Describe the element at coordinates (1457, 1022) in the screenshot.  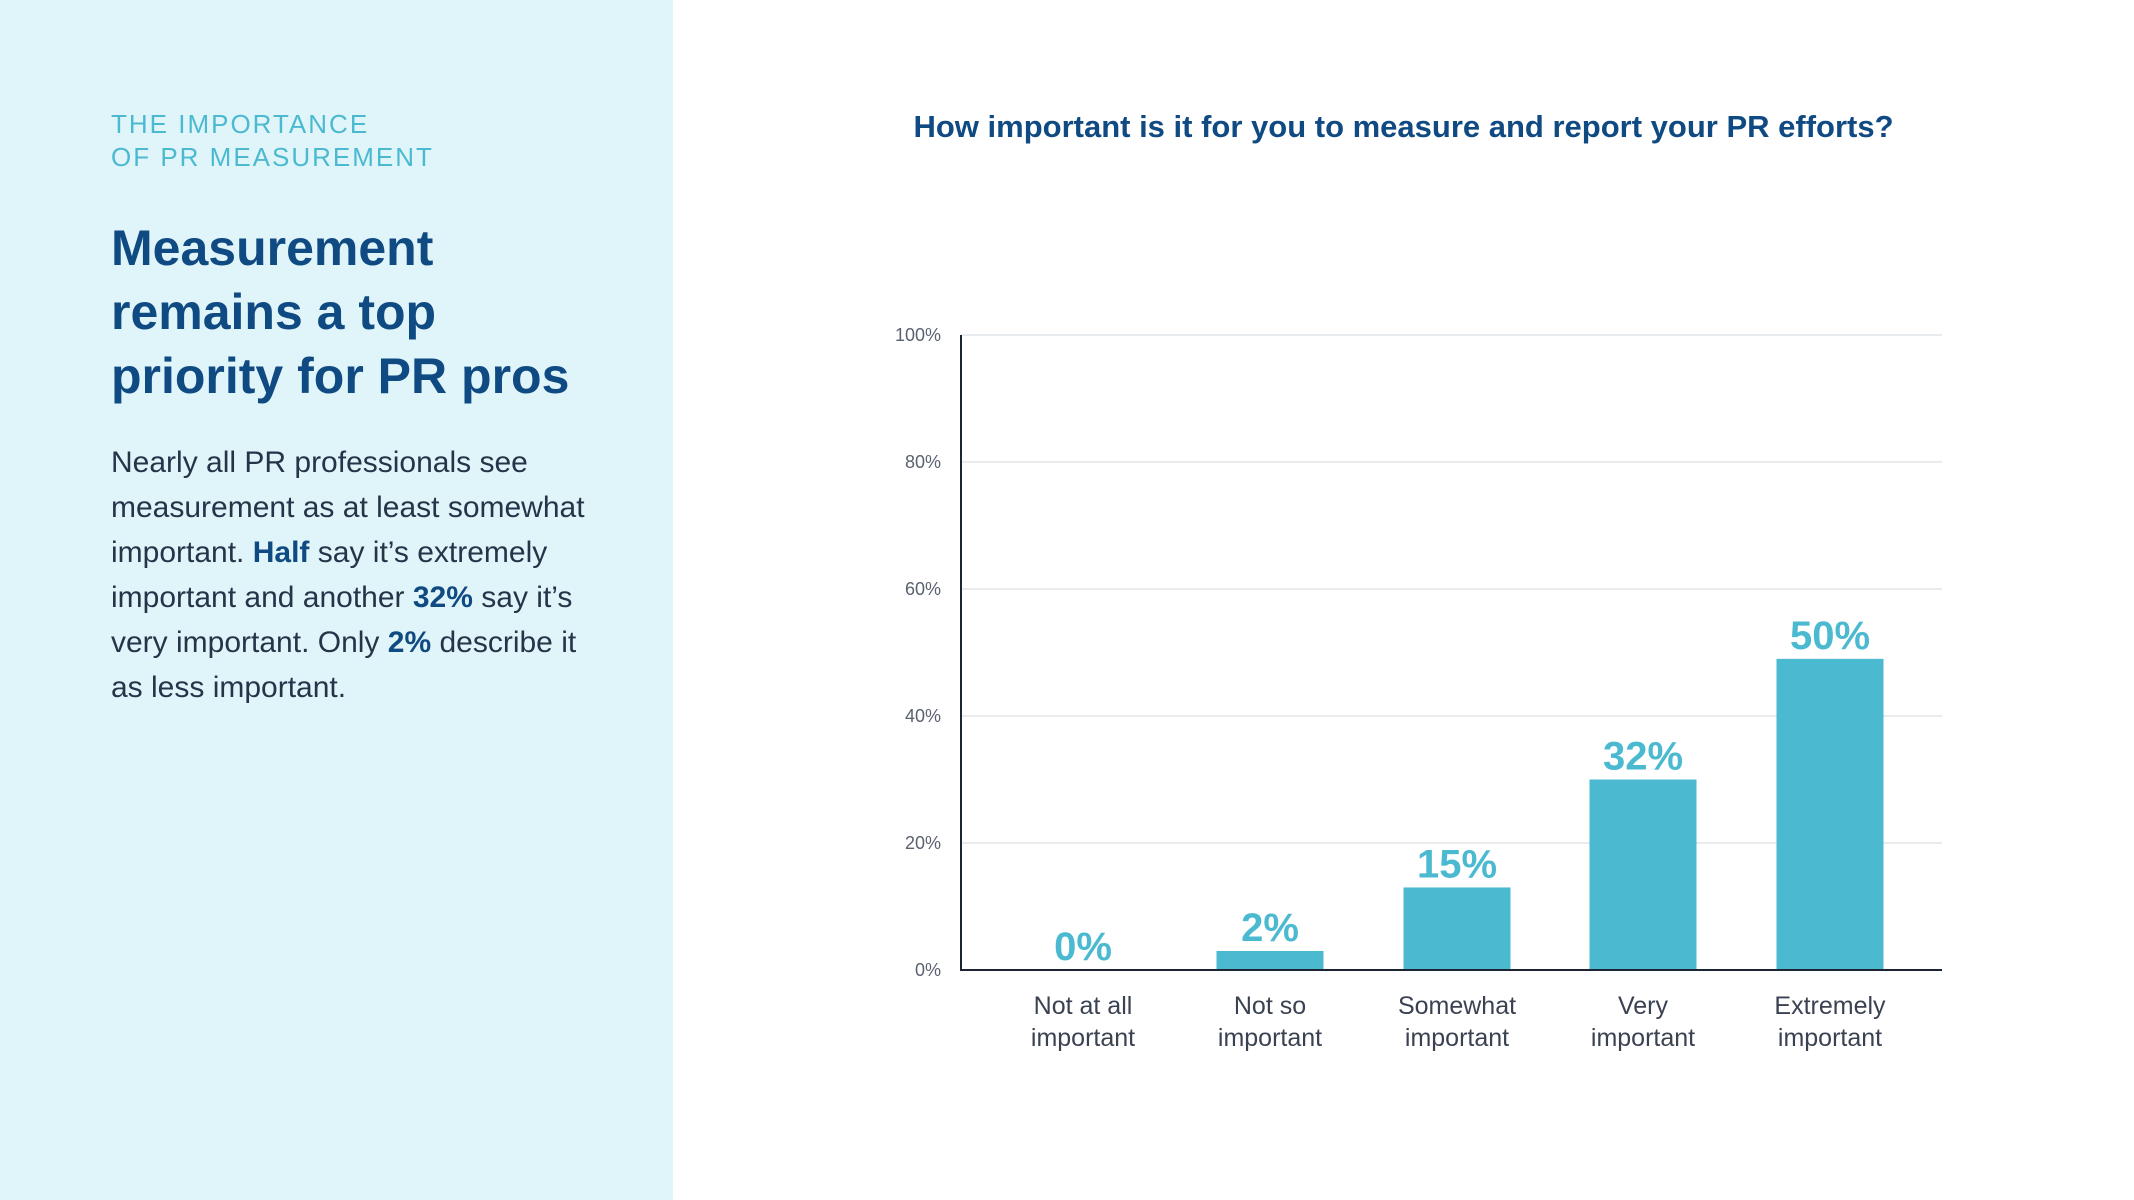
I see `x-tick-label: Somewhat important` at that location.